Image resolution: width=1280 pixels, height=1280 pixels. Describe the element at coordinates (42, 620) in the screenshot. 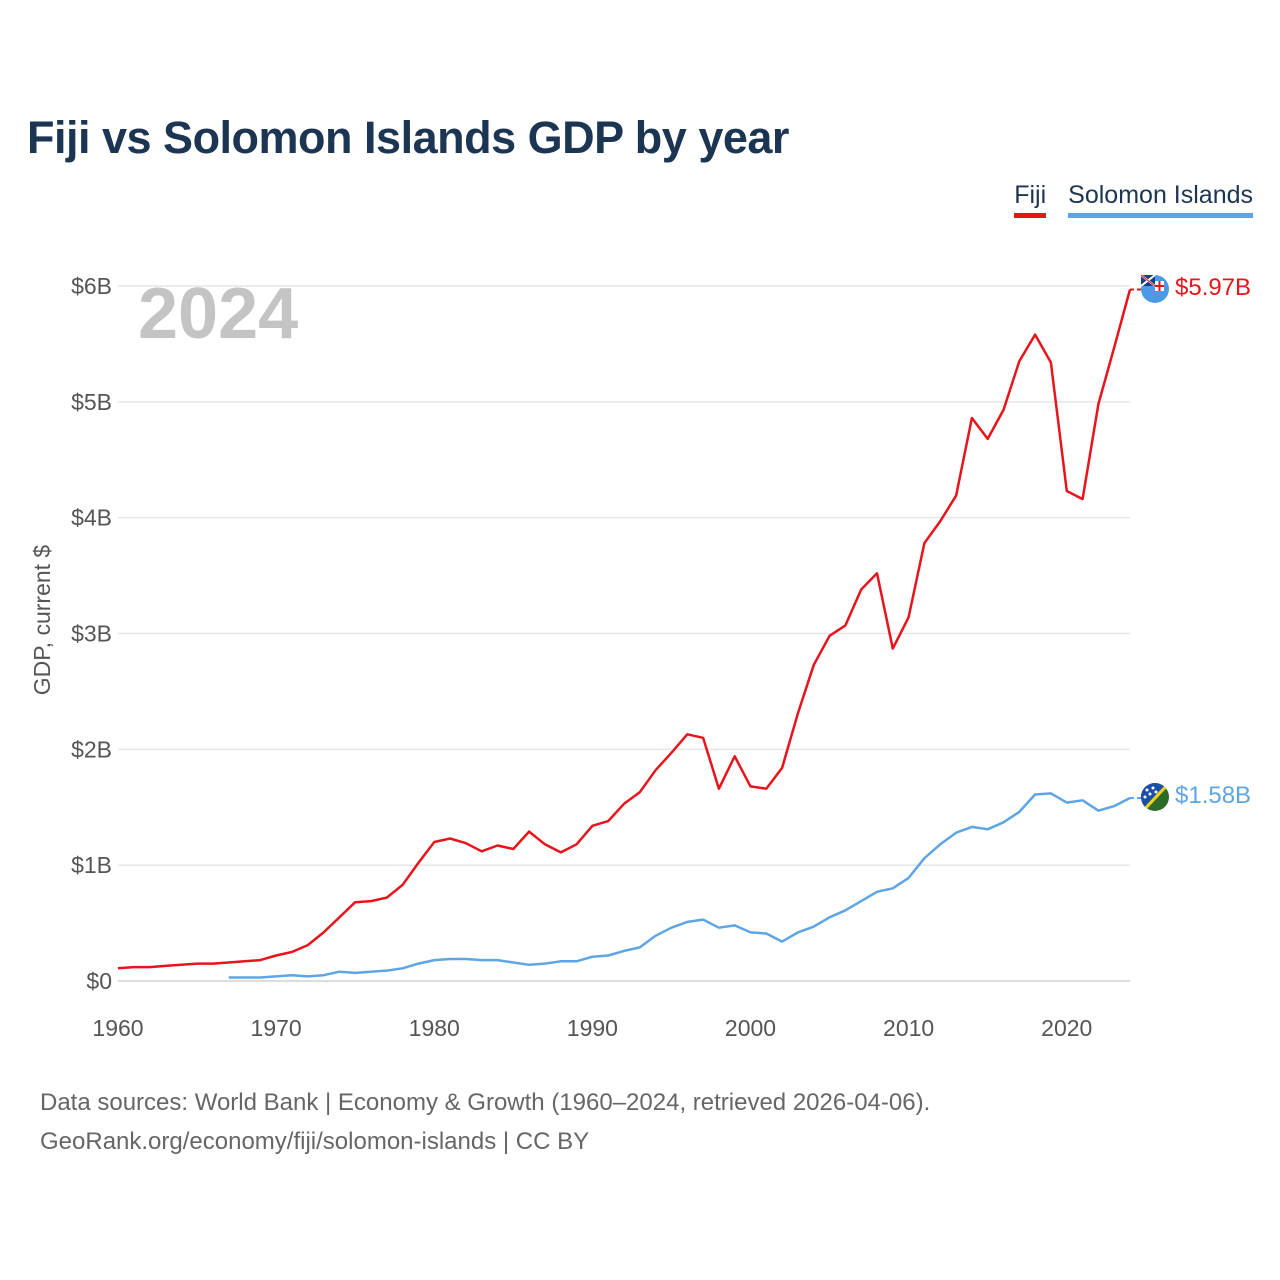

I see `y-axis-label: GDP, current $` at that location.